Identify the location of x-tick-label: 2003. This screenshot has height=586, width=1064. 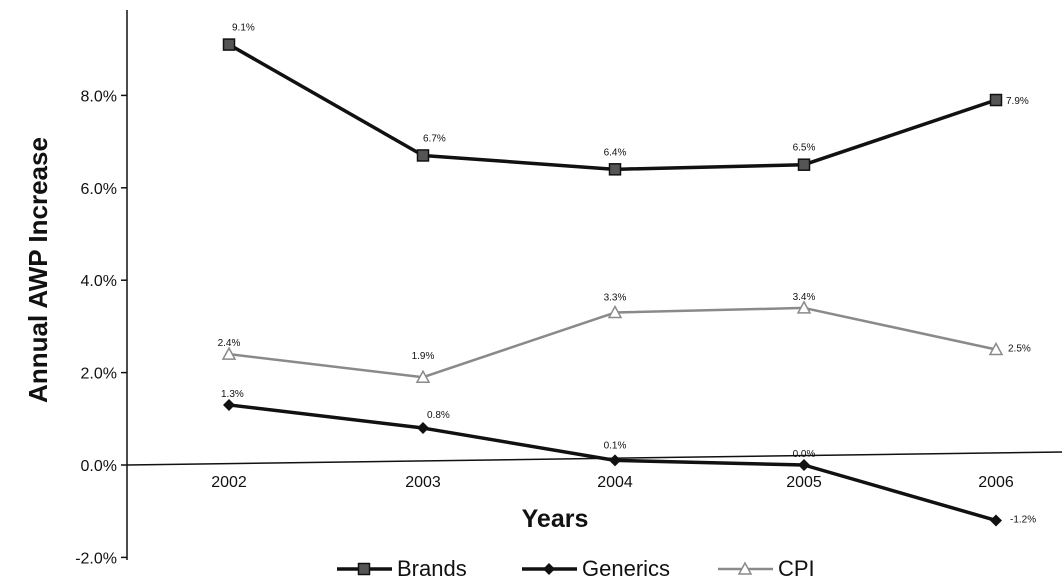
(423, 482).